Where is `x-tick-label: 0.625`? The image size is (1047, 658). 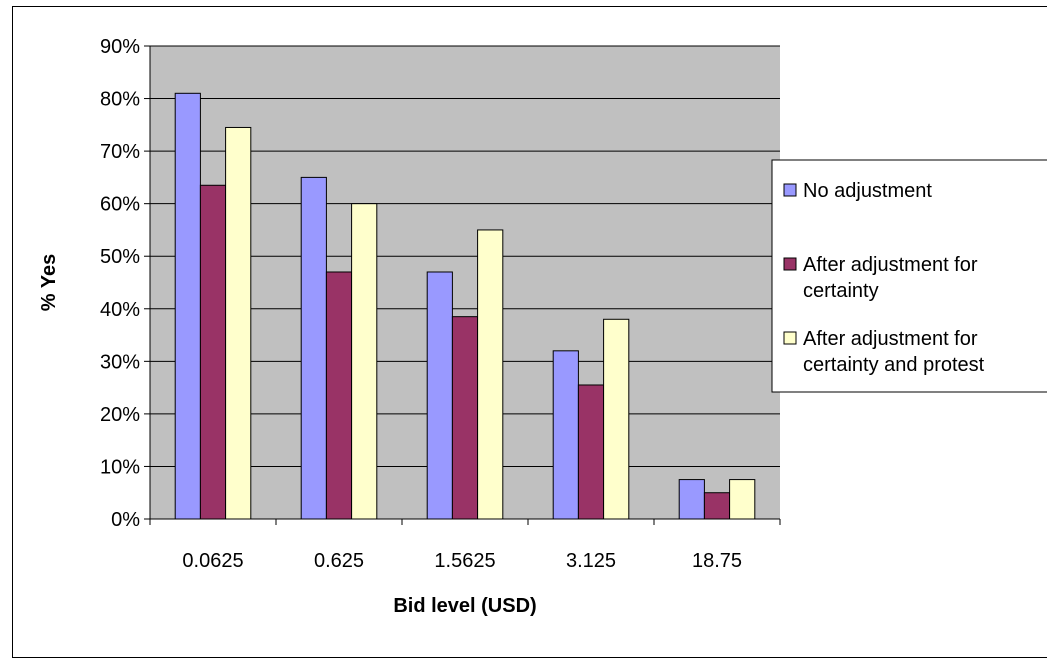
x-tick-label: 0.625 is located at coordinates (339, 561).